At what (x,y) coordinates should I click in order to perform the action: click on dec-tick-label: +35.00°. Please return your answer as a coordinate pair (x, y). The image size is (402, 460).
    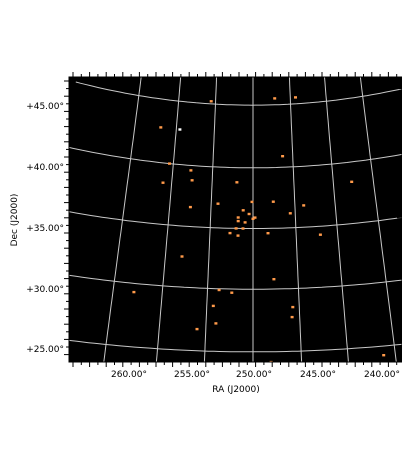
    Looking at the image, I should click on (45, 229).